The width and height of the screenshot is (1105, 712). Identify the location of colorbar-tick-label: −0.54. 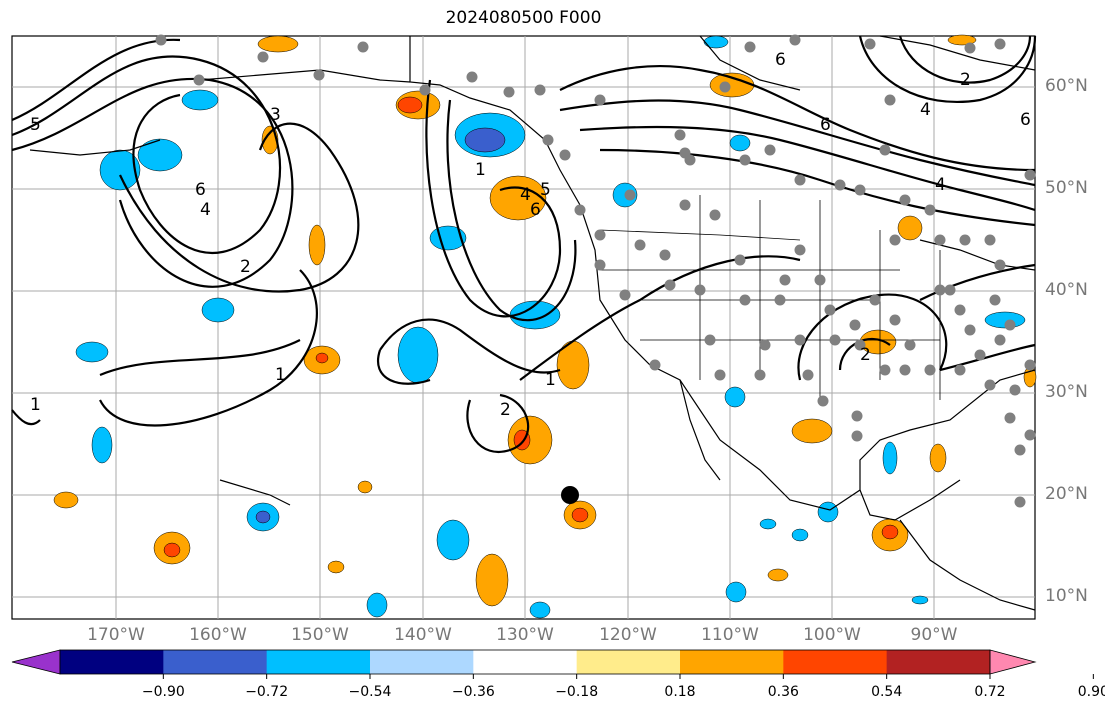
(370, 692).